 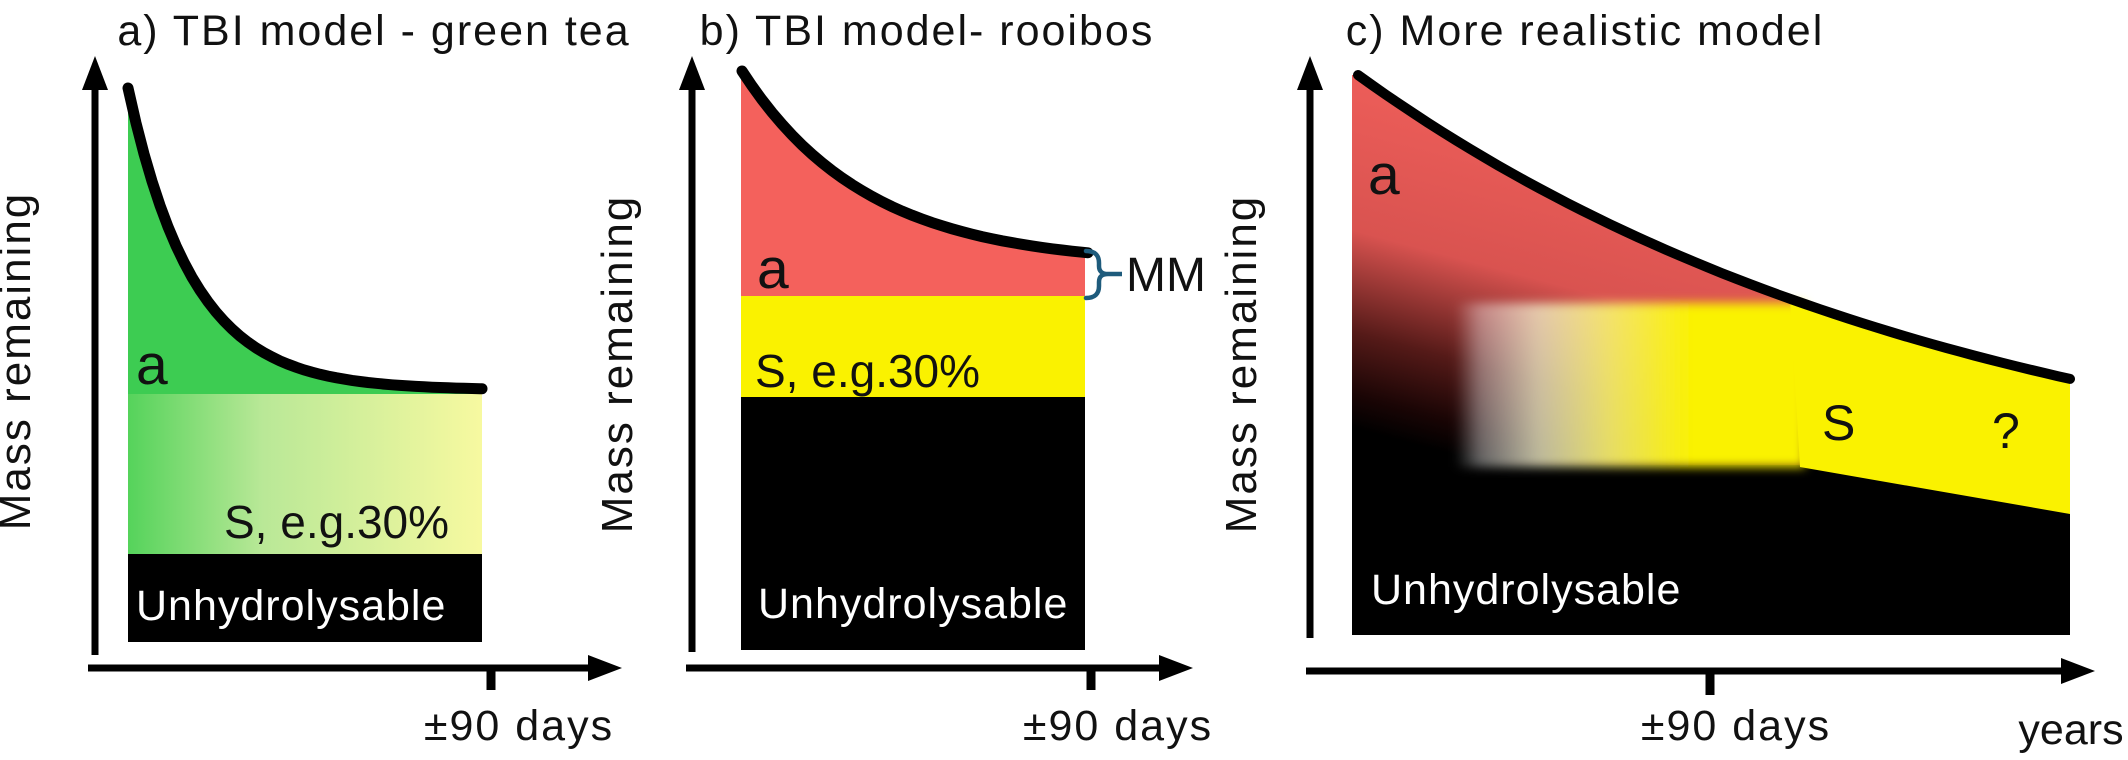 I want to click on panel-b-y-axis-label: Mass remaining, so click(x=617, y=364).